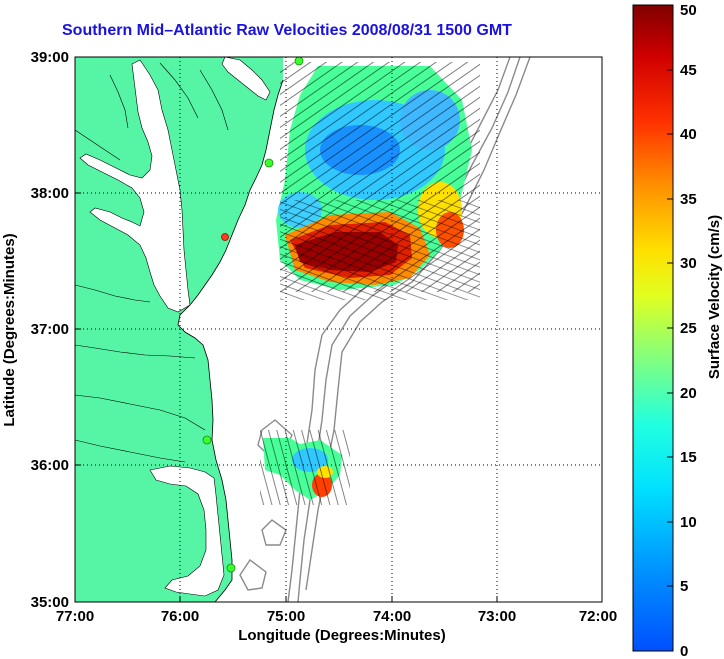 The width and height of the screenshot is (724, 659). I want to click on x-tick-label: 74:00, so click(392, 616).